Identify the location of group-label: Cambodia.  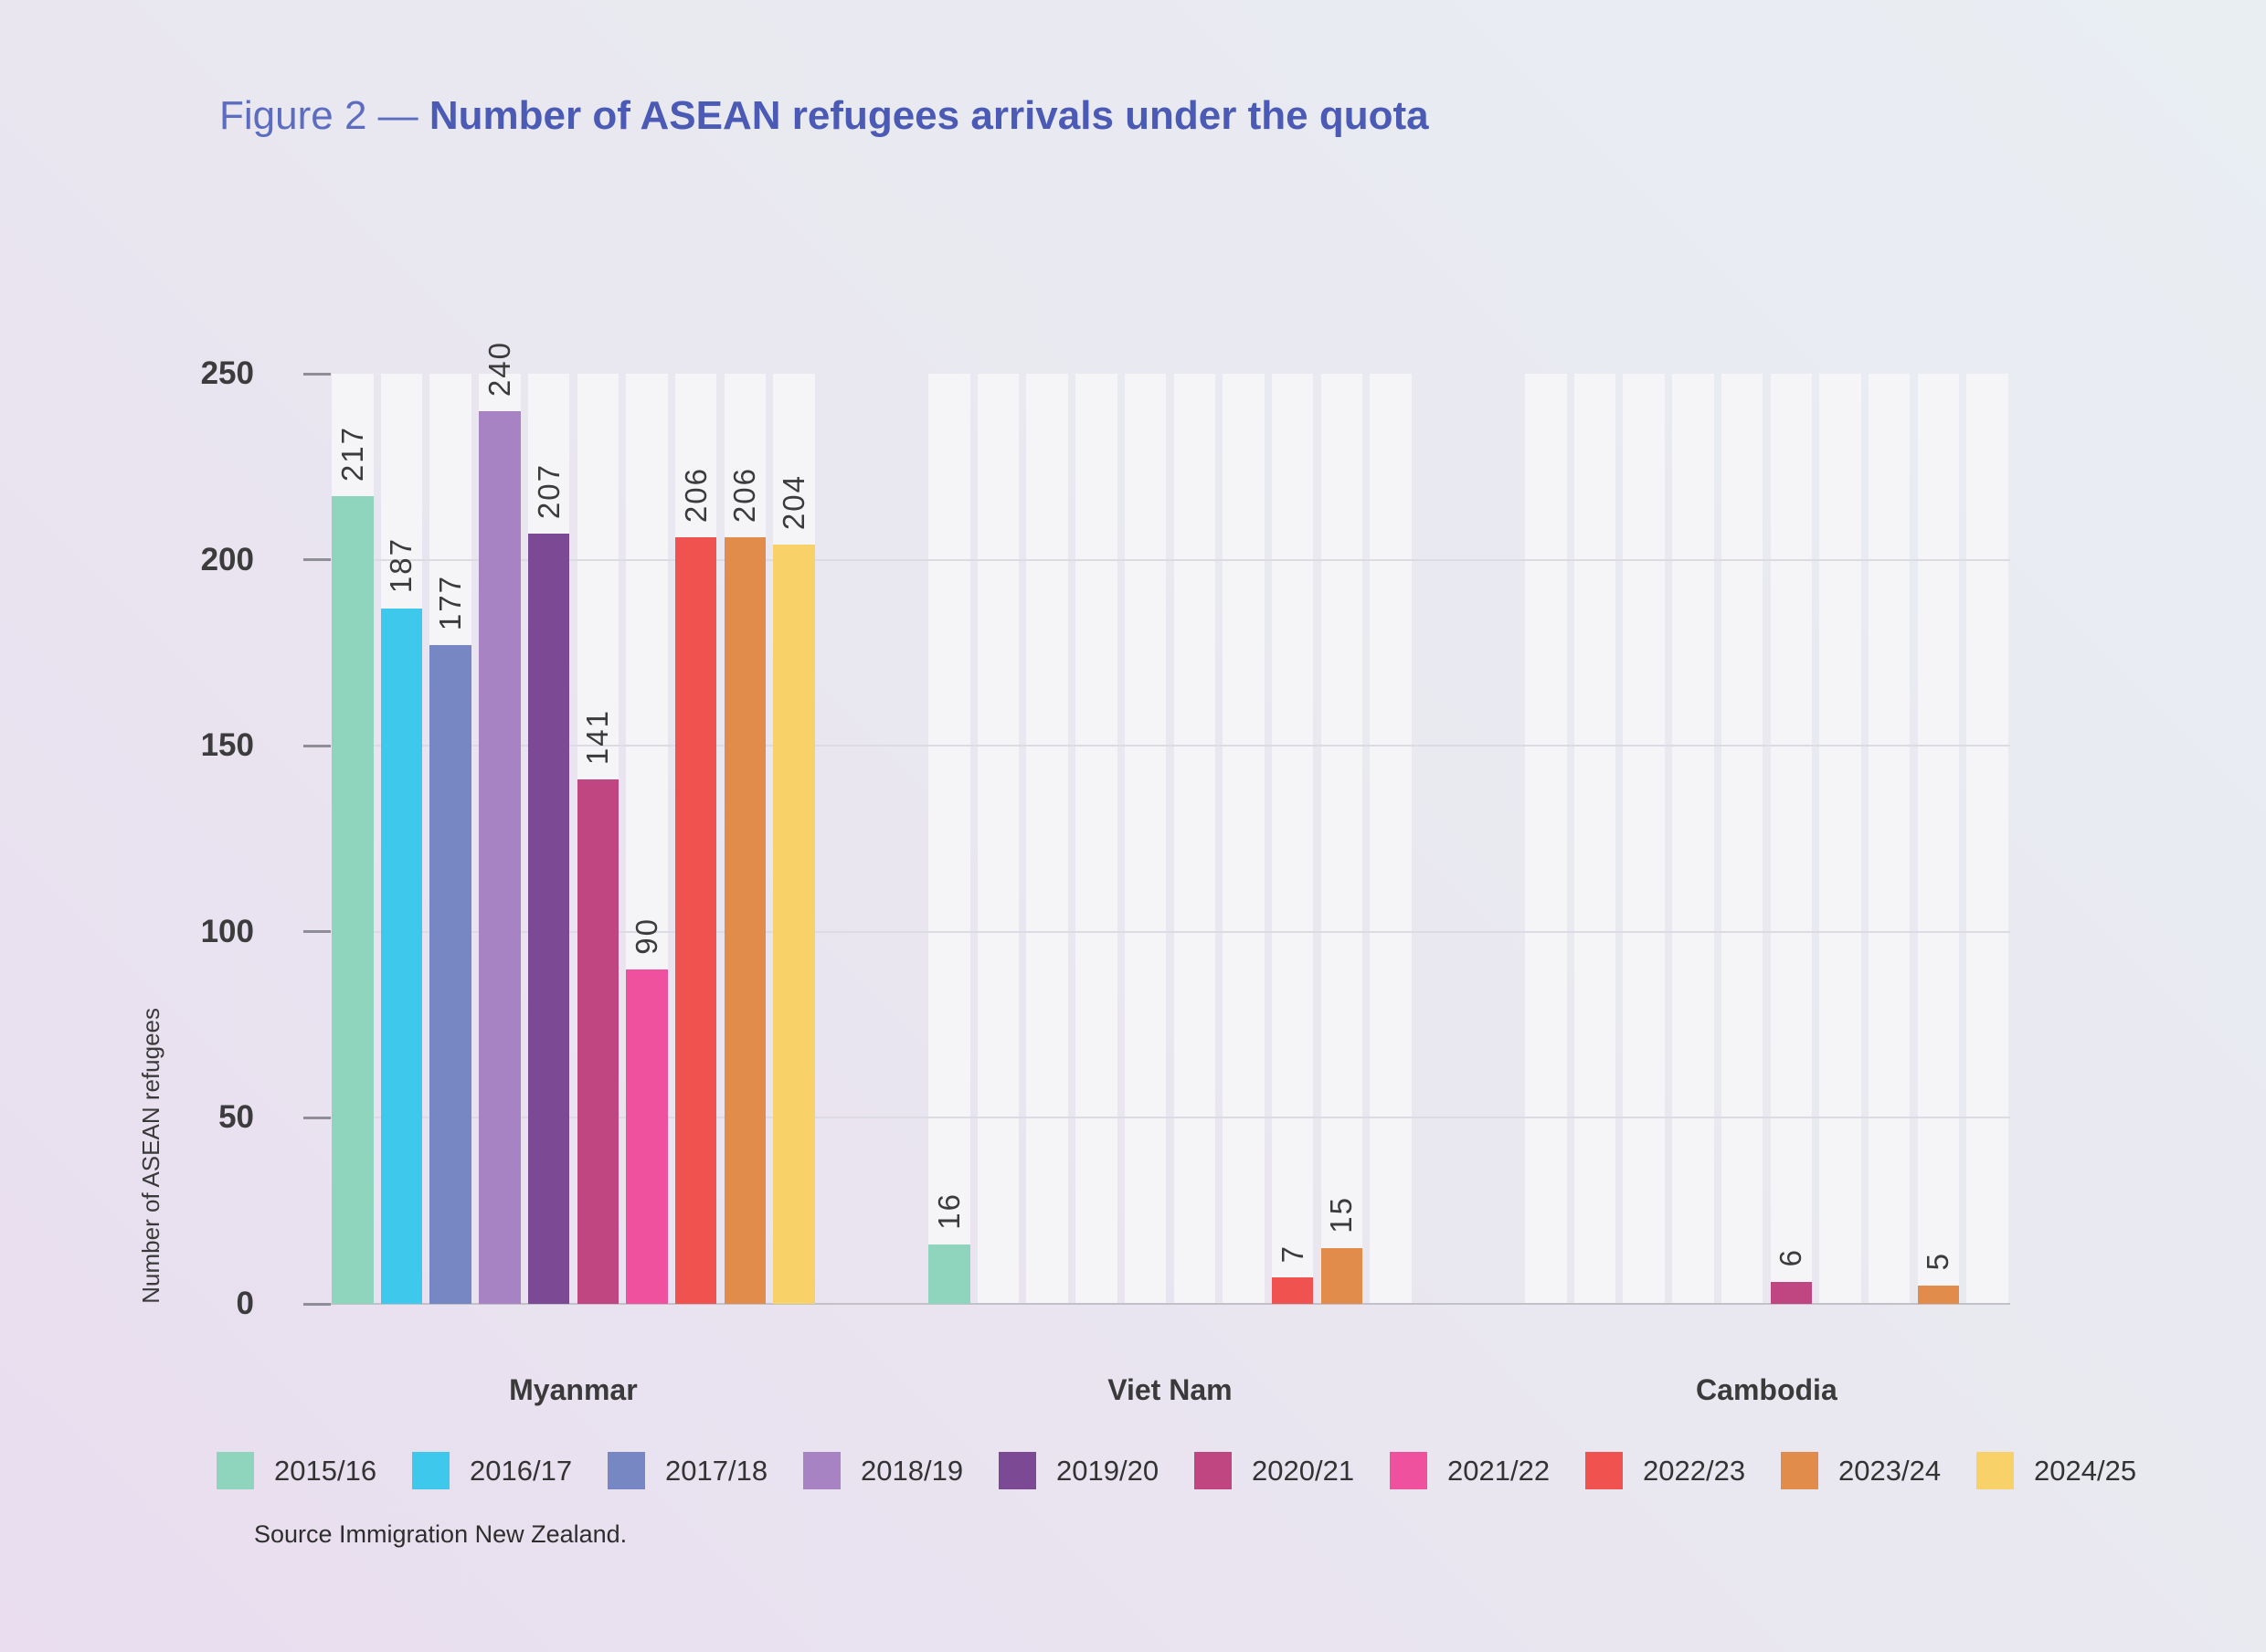
(1766, 1390).